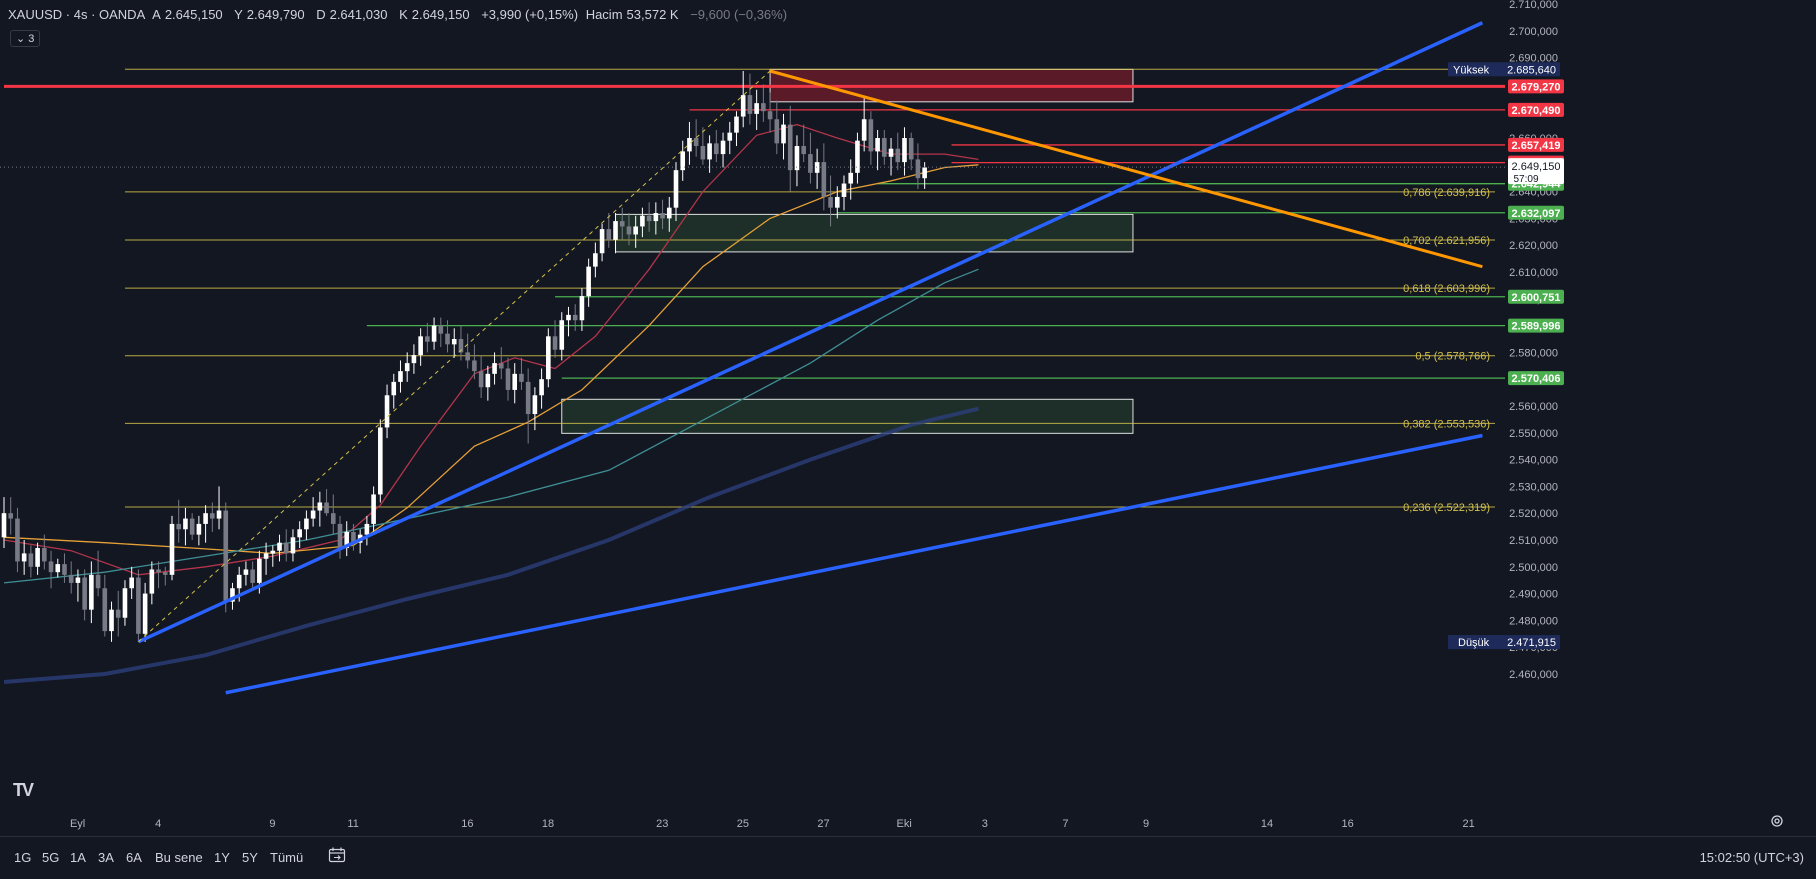 The image size is (1816, 879). Describe the element at coordinates (51, 857) in the screenshot. I see `range-button: 5G` at that location.